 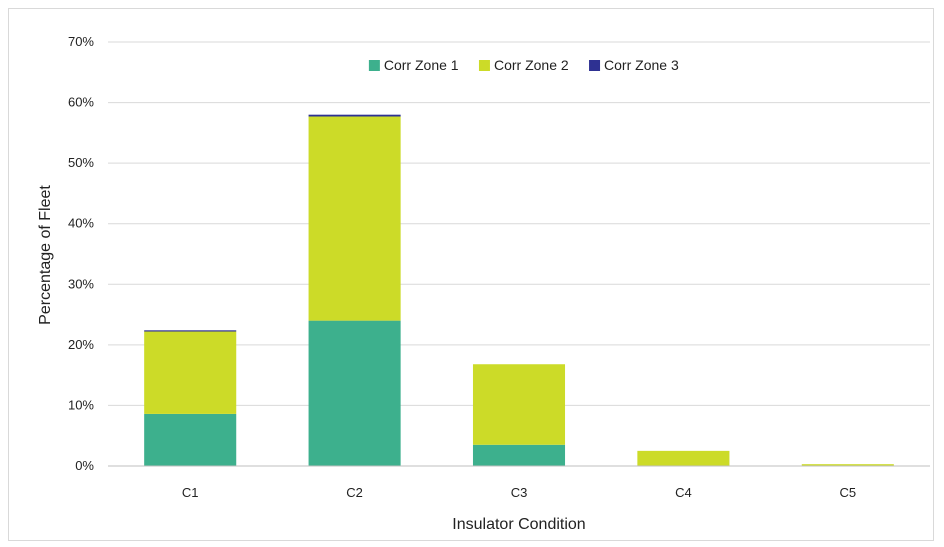 I want to click on legend-label: Corr Zone 1, so click(x=421, y=65).